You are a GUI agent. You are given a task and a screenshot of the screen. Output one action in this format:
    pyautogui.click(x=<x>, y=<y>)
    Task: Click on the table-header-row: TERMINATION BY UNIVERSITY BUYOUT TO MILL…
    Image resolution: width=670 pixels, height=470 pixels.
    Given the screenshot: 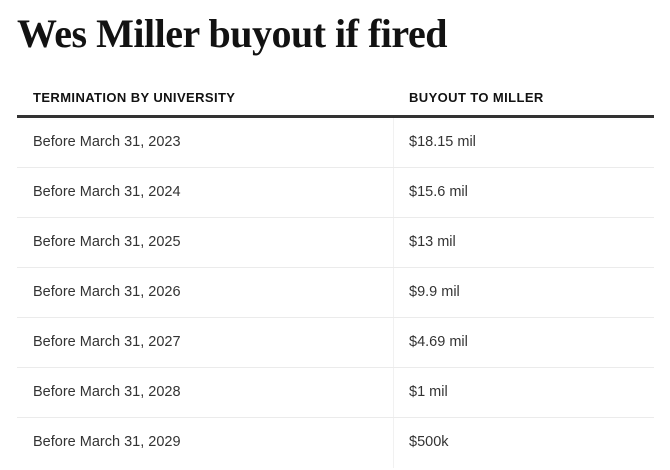 What is the action you would take?
    pyautogui.click(x=335, y=98)
    